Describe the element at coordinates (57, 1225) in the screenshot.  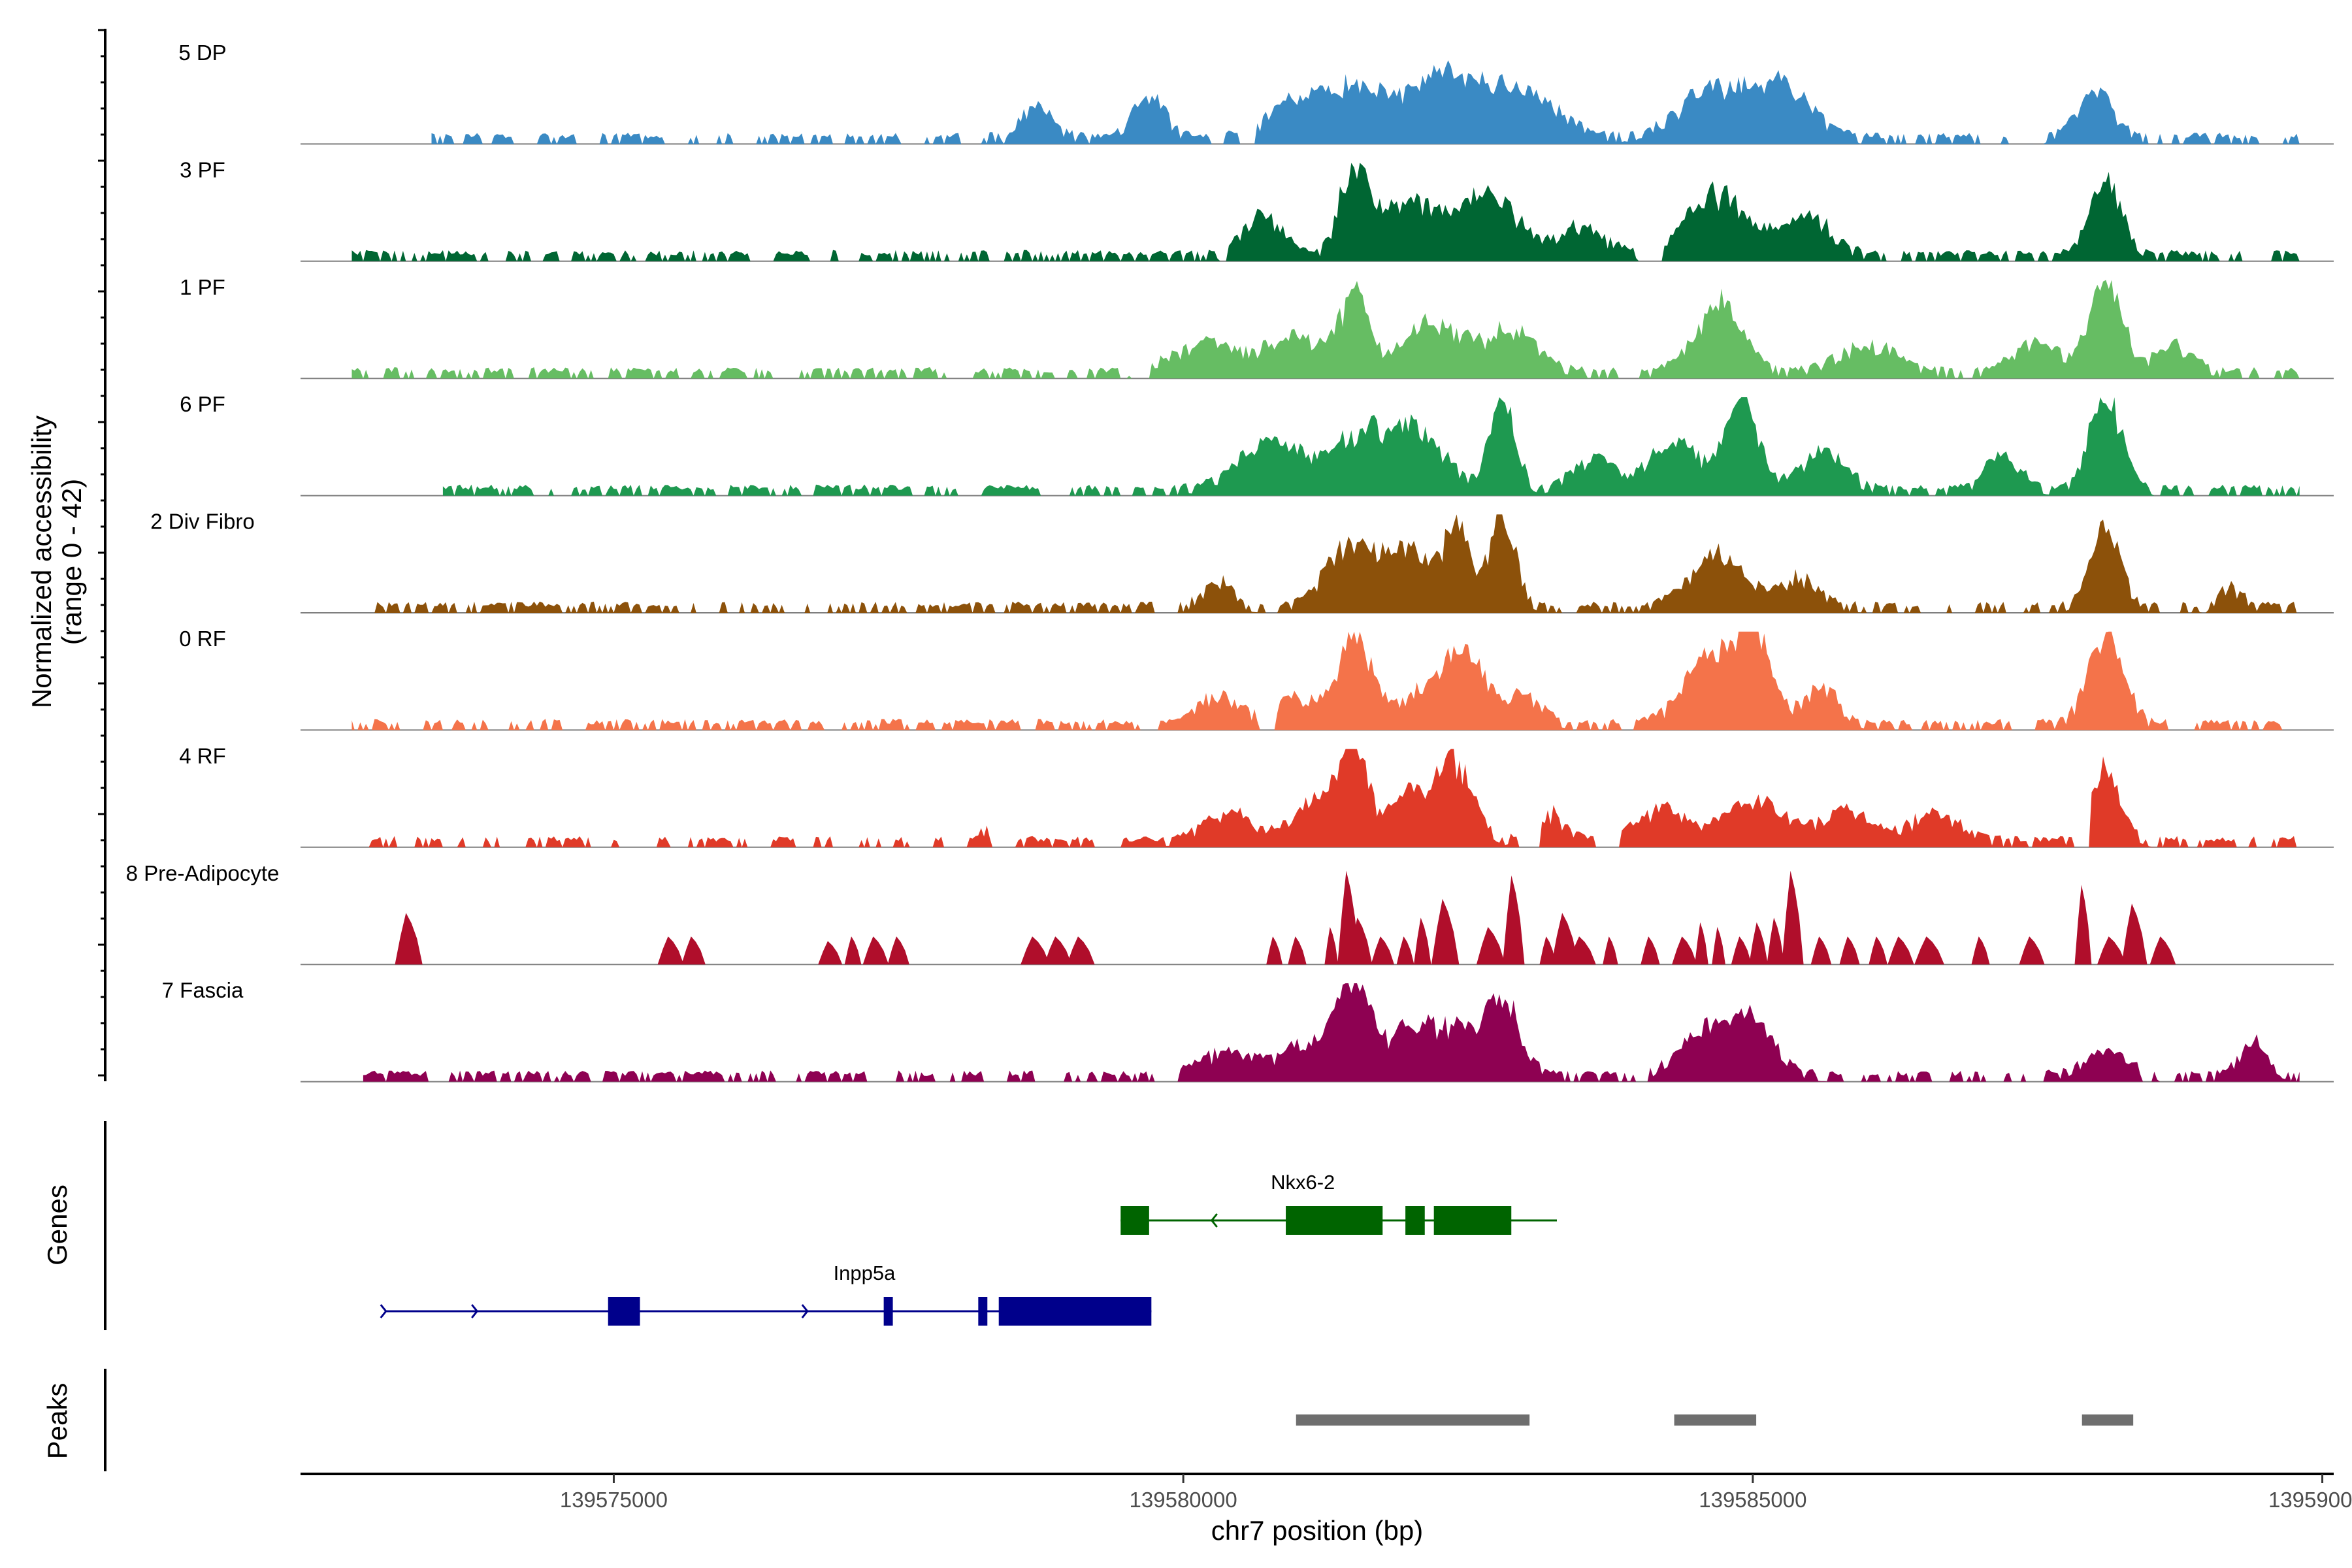
I see `genes-panel-title: Genes` at that location.